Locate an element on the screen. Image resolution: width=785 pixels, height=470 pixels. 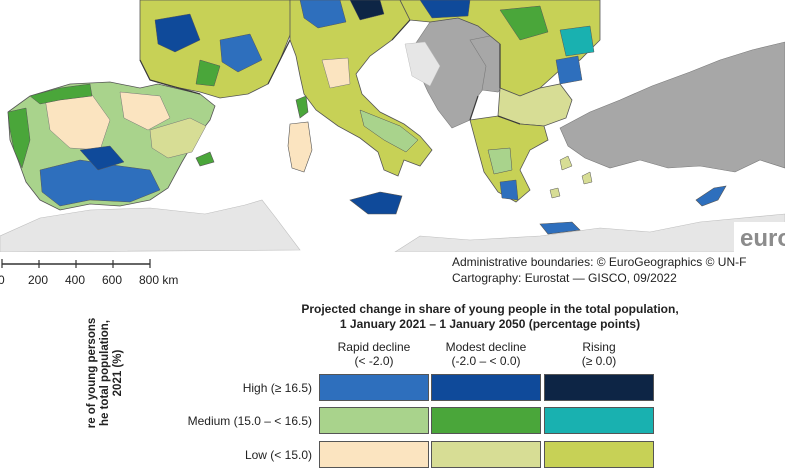
legend-swatch-low-modest-decline is located at coordinates (486, 454).